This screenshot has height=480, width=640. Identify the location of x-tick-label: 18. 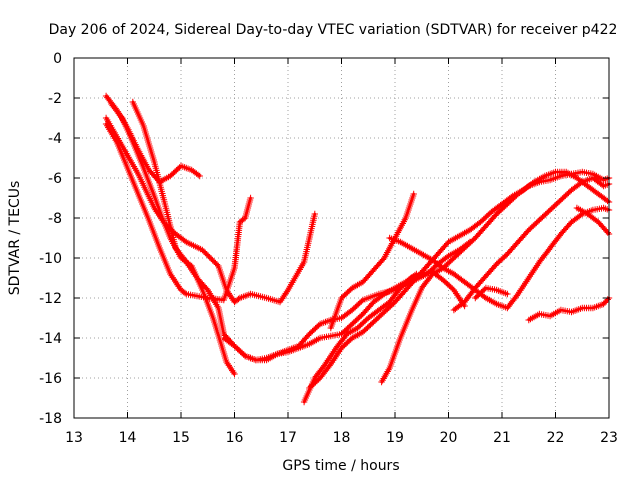
(342, 438).